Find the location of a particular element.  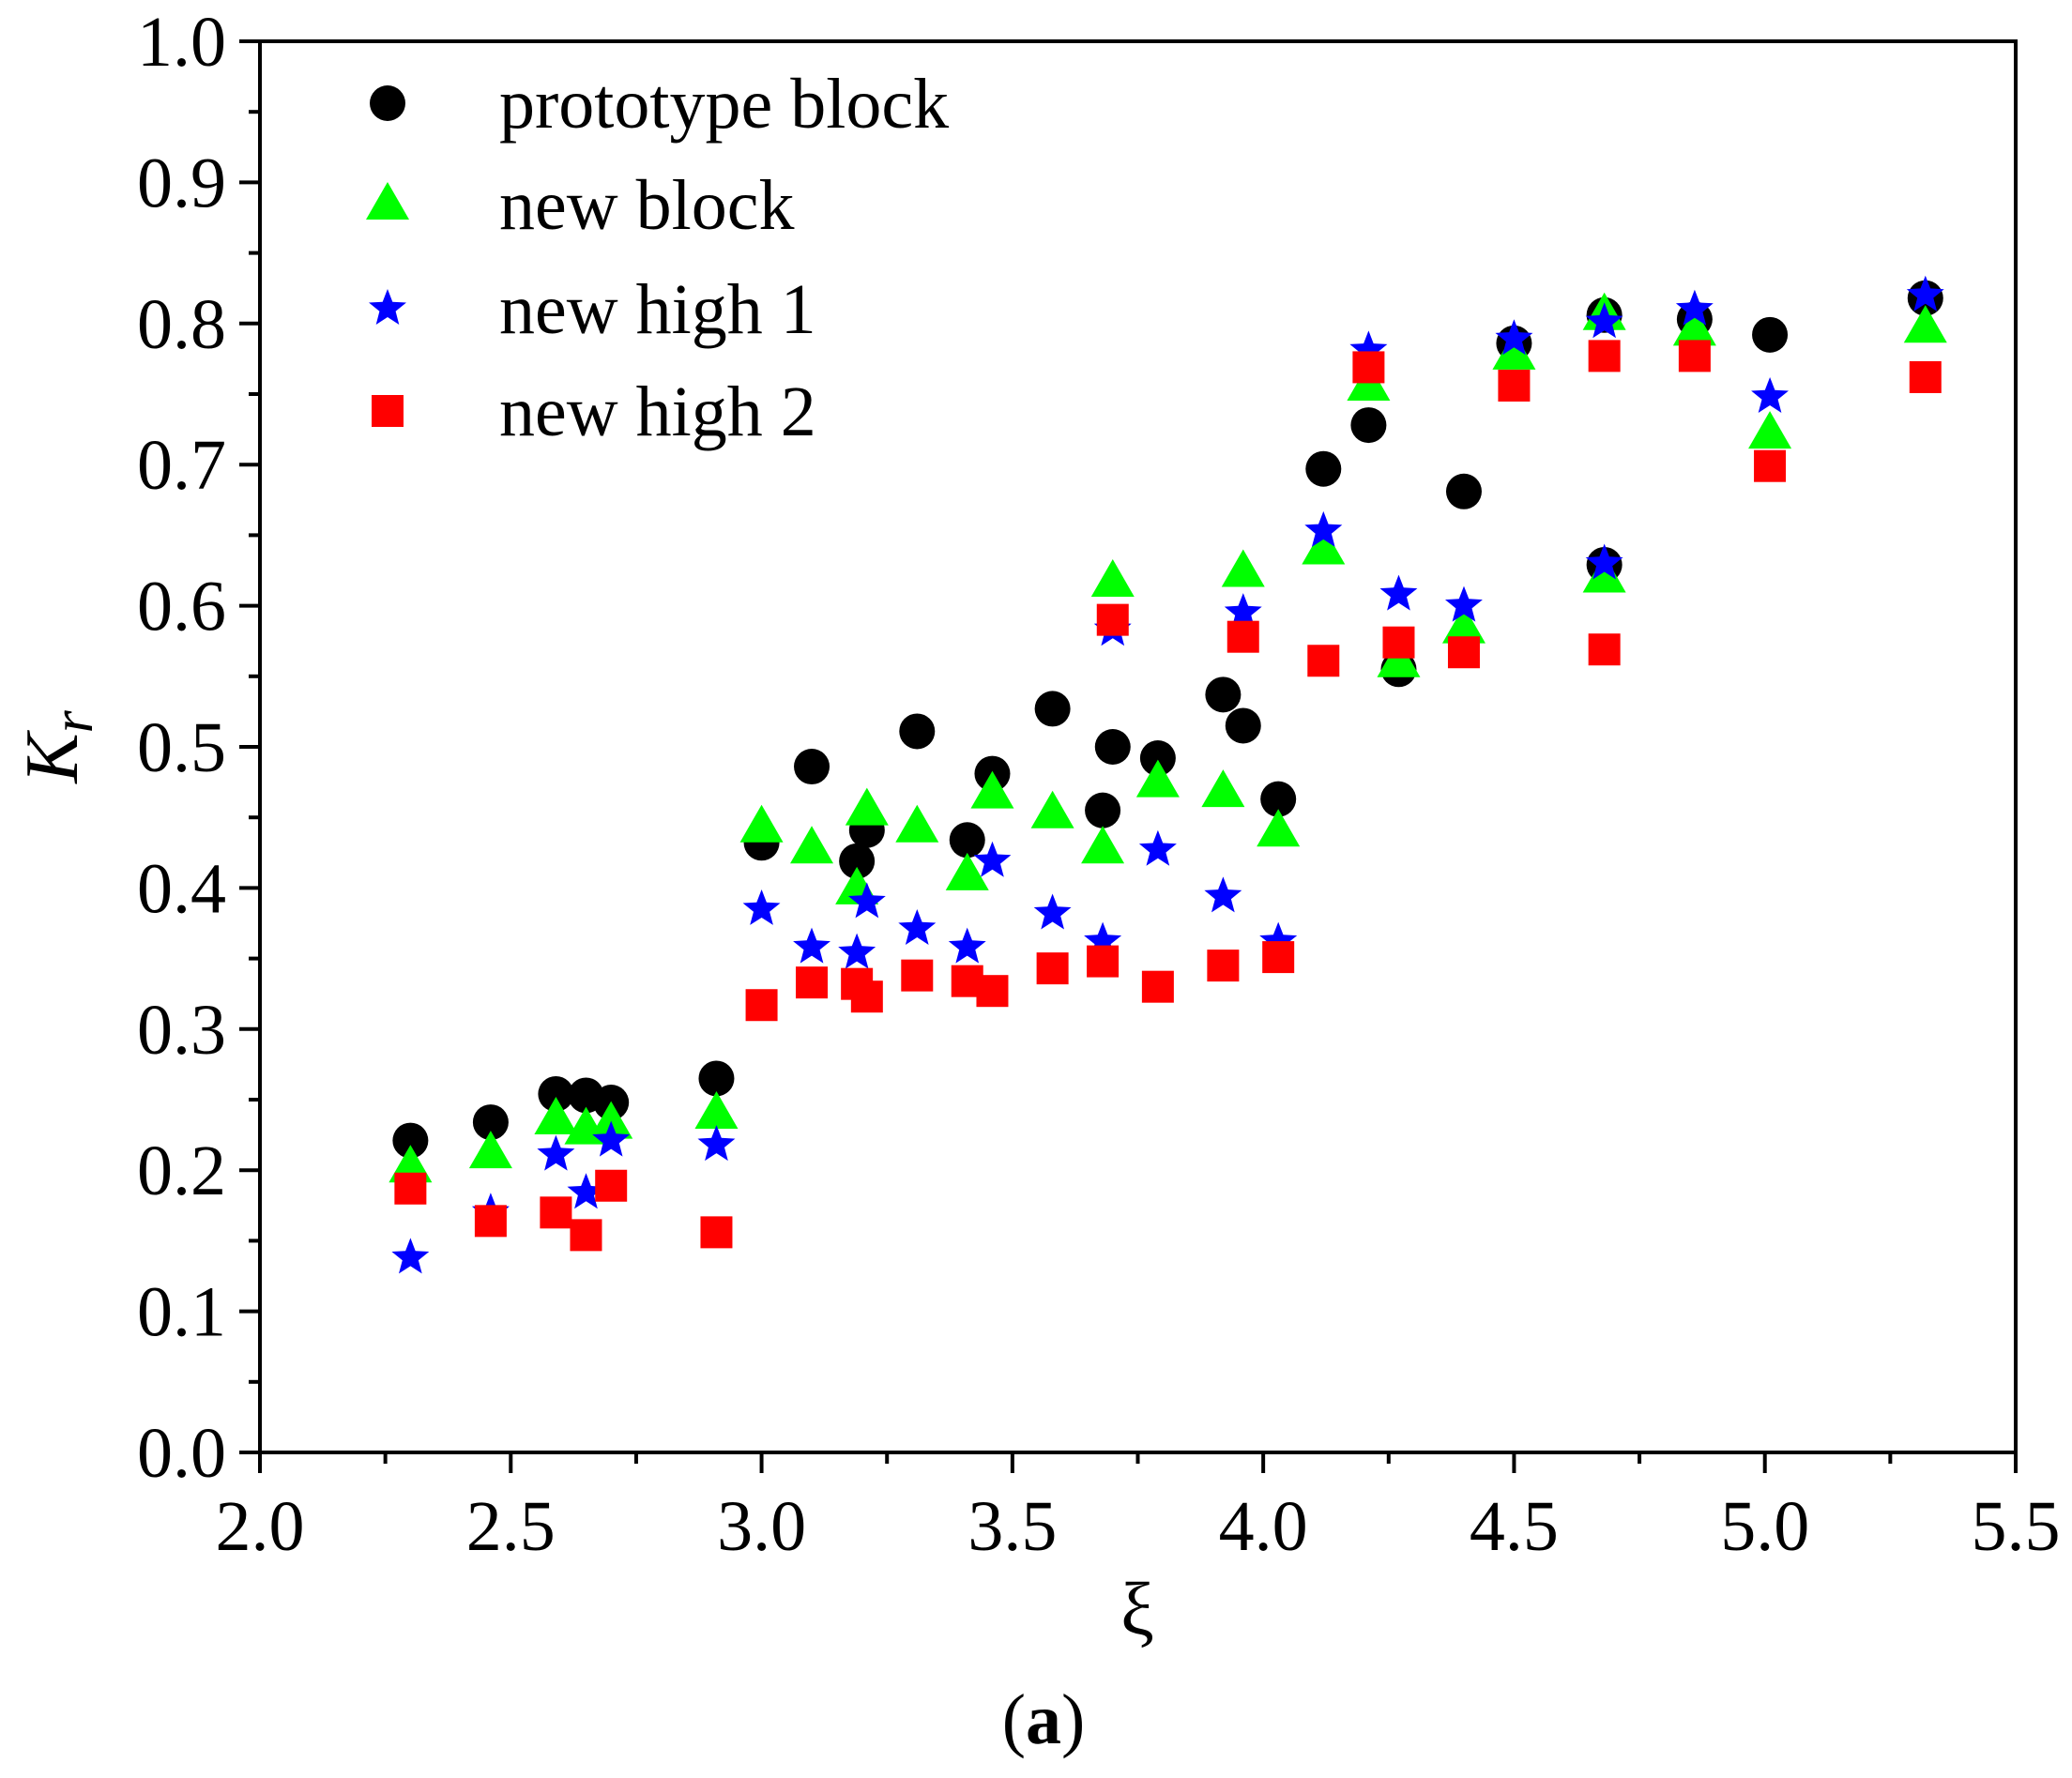

x-tick-label: 5.5 is located at coordinates (2017, 1526).